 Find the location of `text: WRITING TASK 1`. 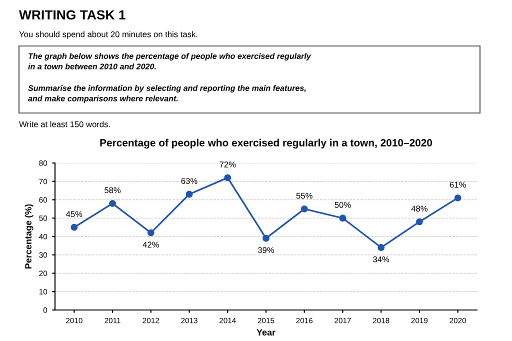

text: WRITING TASK 1 is located at coordinates (72, 15).